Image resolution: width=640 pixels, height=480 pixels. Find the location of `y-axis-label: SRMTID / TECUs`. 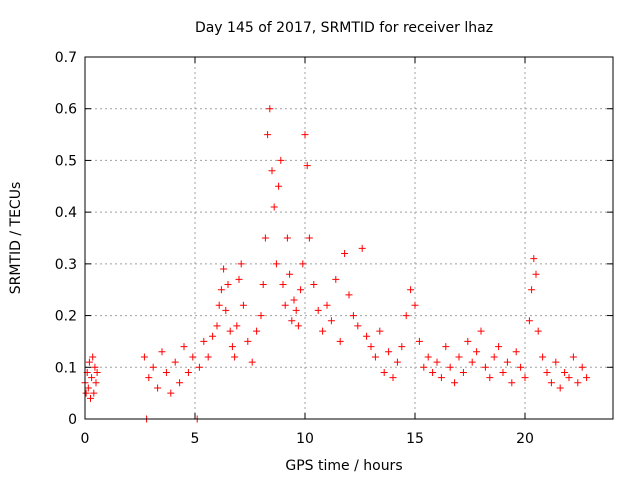

y-axis-label: SRMTID / TECUs is located at coordinates (16, 238).